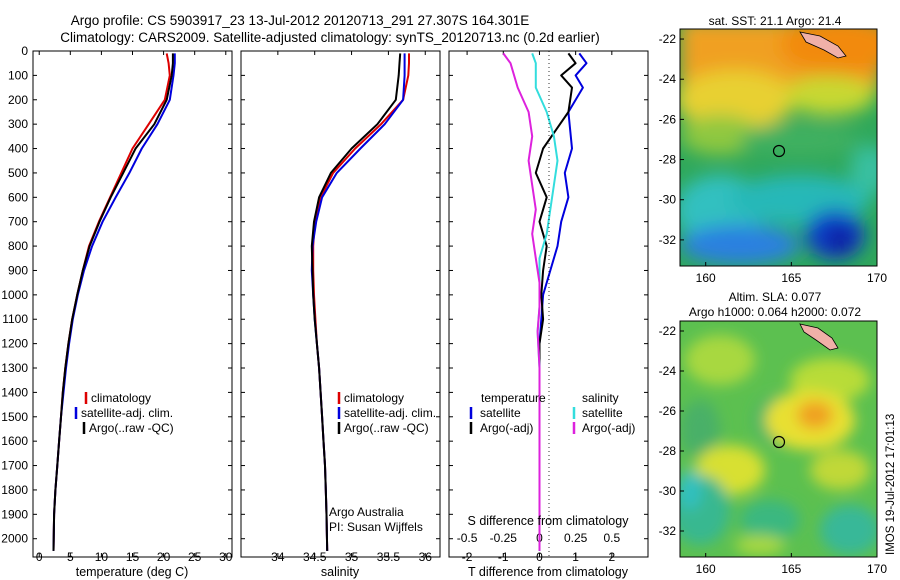 This screenshot has width=900, height=580. What do you see at coordinates (15, 319) in the screenshot?
I see `depth-tick-label: 1100` at bounding box center [15, 319].